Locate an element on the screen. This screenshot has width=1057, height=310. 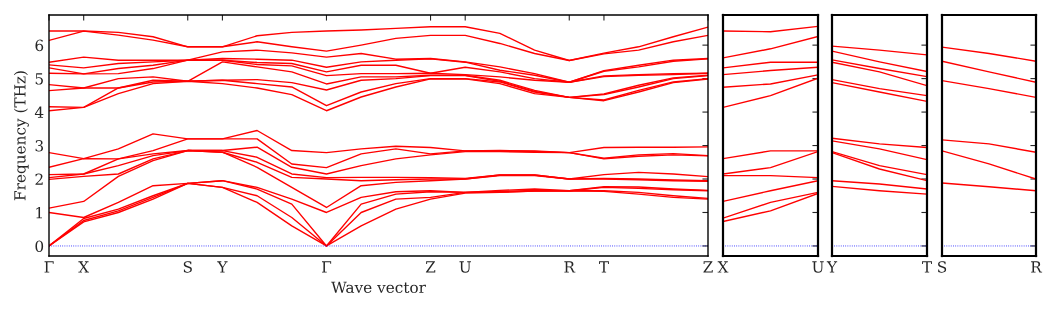
y-tick-label: 0 is located at coordinates (39, 246).